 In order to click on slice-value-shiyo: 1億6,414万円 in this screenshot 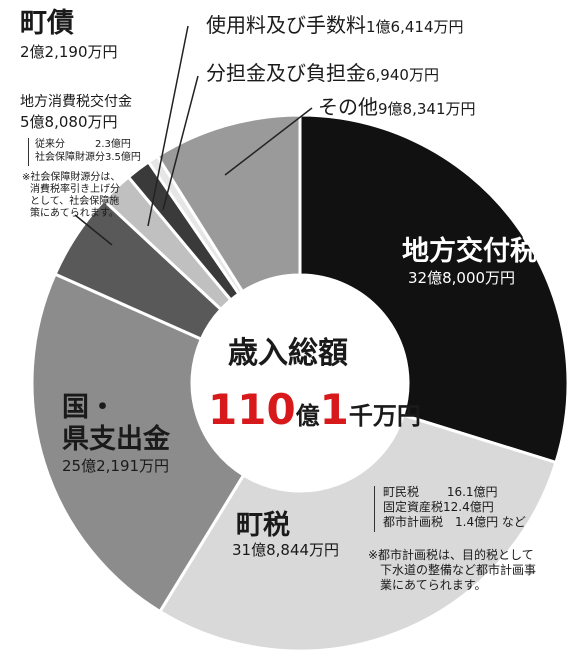, I will do `click(415, 27)`.